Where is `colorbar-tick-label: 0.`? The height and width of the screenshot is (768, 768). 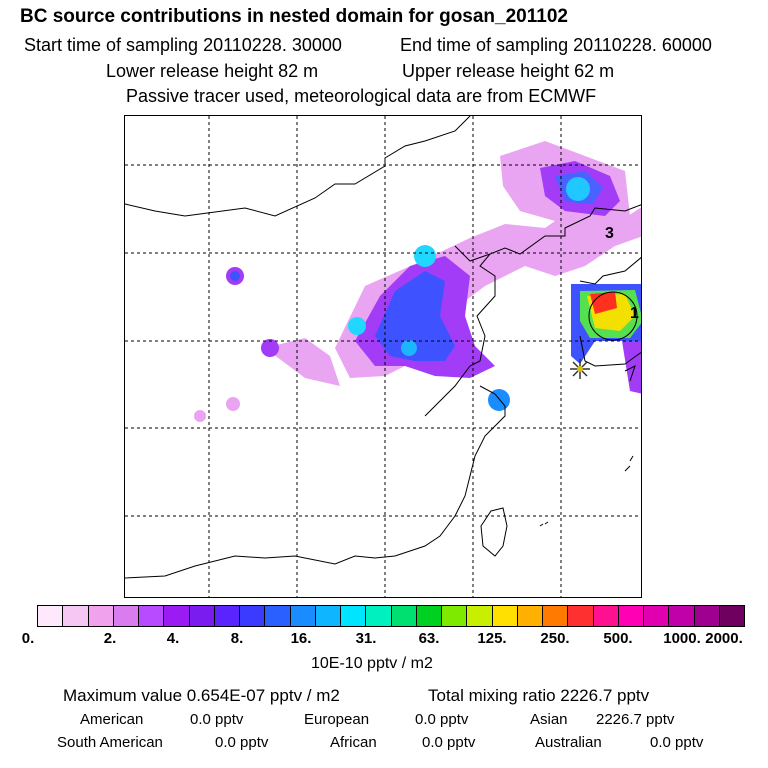 colorbar-tick-label: 0. is located at coordinates (28, 638).